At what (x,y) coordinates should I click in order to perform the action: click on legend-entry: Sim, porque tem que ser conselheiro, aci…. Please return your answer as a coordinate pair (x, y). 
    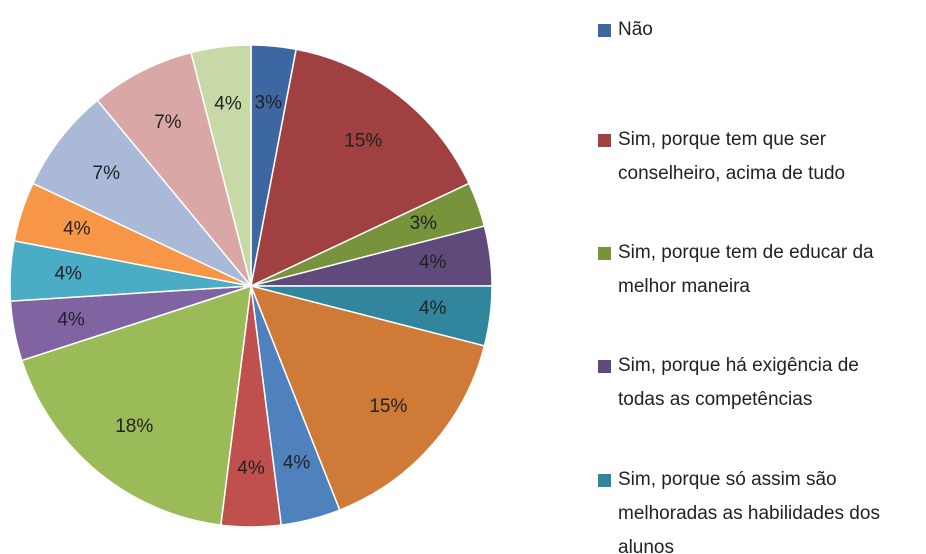
    Looking at the image, I should click on (750, 157).